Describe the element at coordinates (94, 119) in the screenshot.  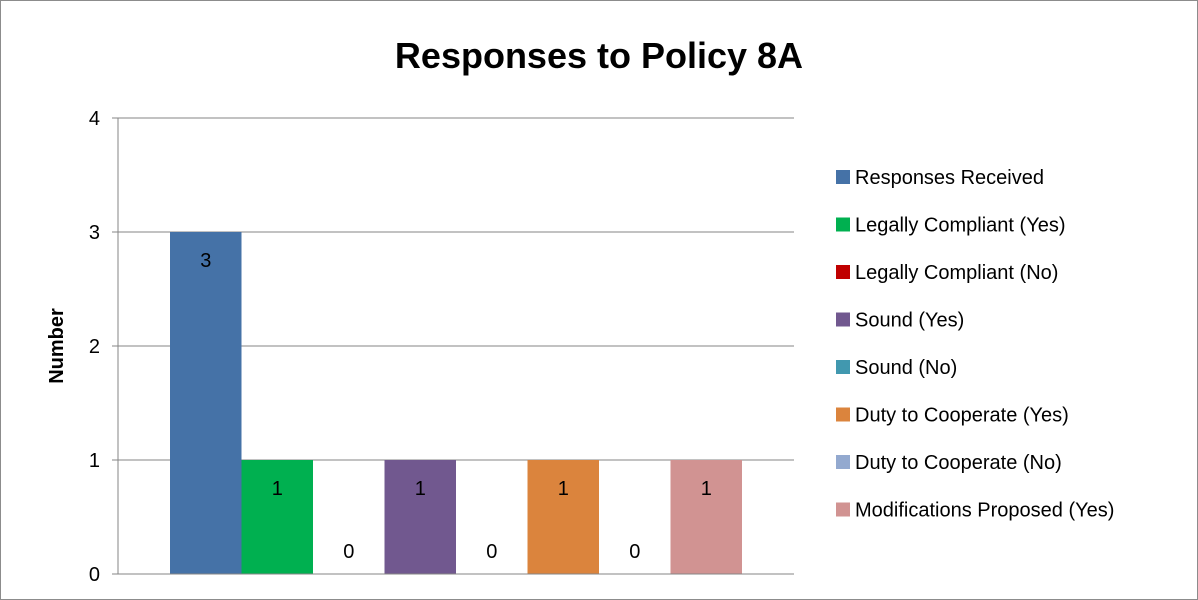
I see `y-tick-label: 4` at that location.